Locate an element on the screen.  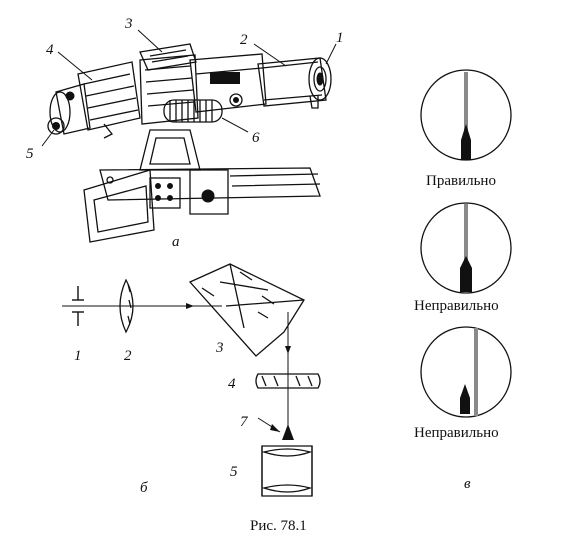
schematic-label-4: 4 is located at coordinates (232, 384).